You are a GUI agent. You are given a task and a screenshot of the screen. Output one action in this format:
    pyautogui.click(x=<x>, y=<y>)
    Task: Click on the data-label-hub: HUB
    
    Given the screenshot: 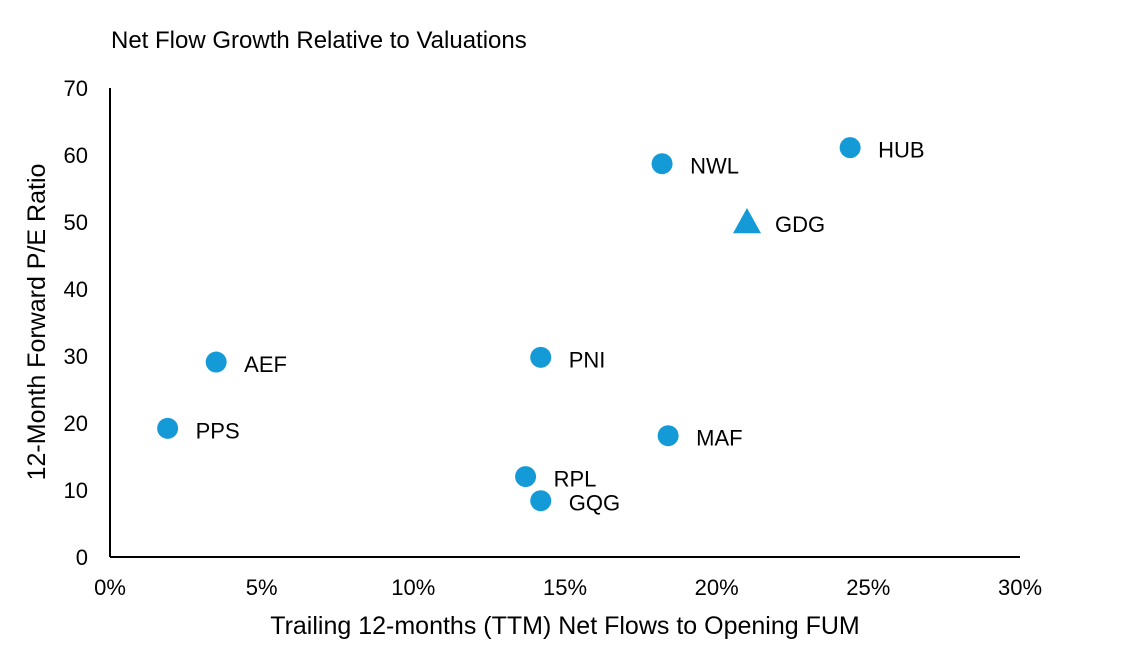 What is the action you would take?
    pyautogui.click(x=901, y=150)
    